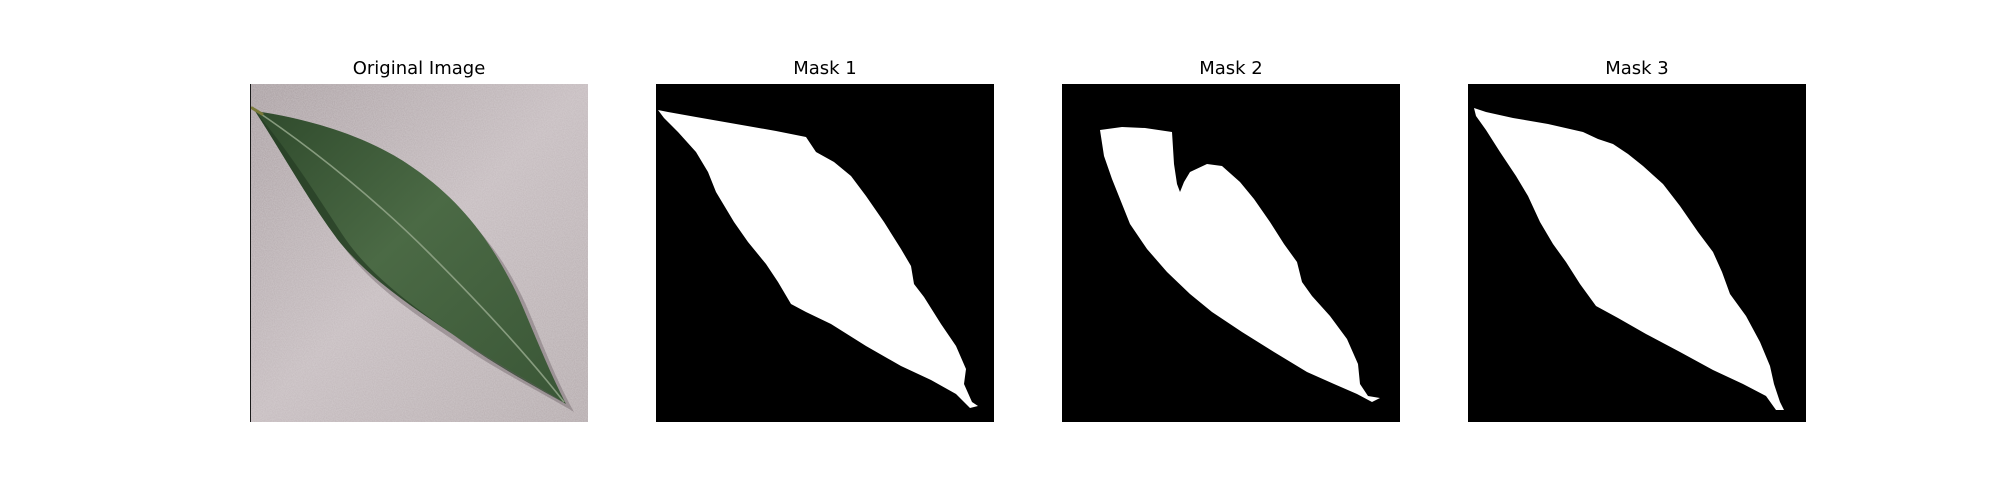 This screenshot has height=500, width=2000. Describe the element at coordinates (1240, 264) in the screenshot. I see `mask-2-leaf-region` at that location.